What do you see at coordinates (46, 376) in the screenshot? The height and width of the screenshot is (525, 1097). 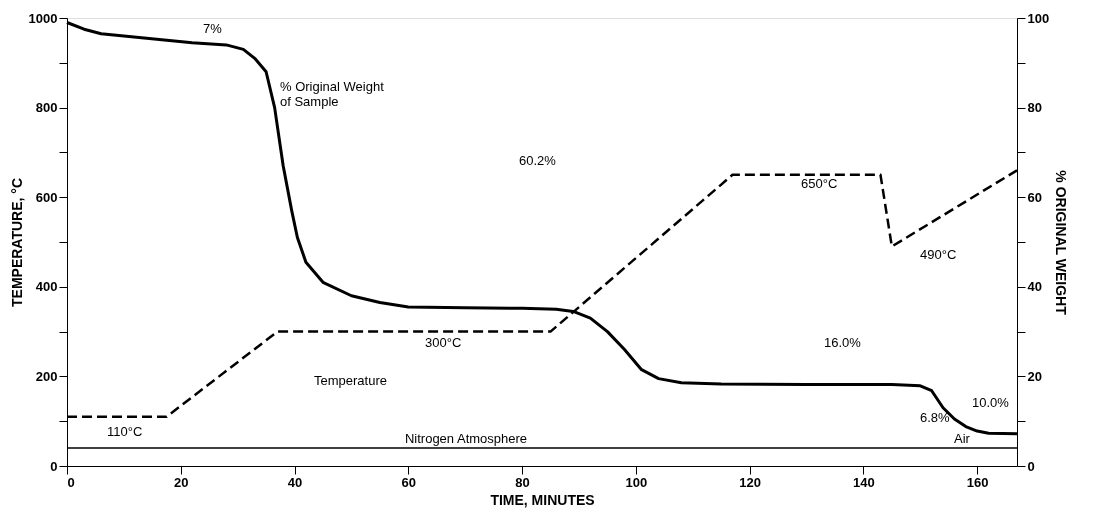 I see `y-tick-label: 200` at bounding box center [46, 376].